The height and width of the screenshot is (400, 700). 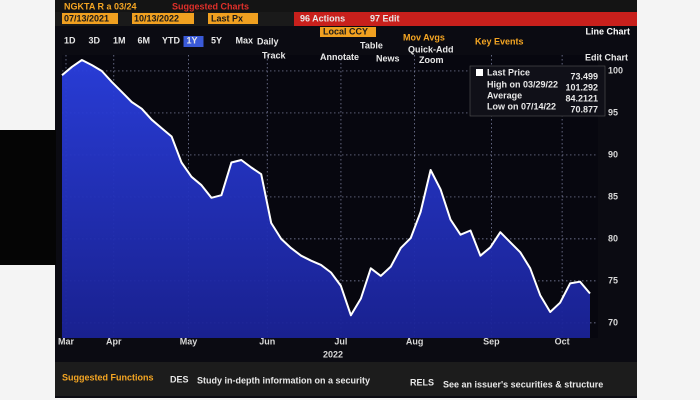 I want to click on legend-swatch, so click(x=479, y=72).